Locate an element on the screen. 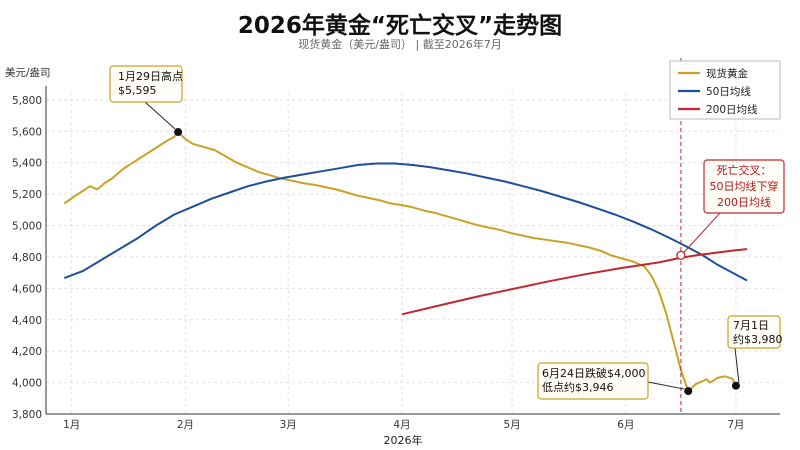  low-arrow is located at coordinates (666, 385).